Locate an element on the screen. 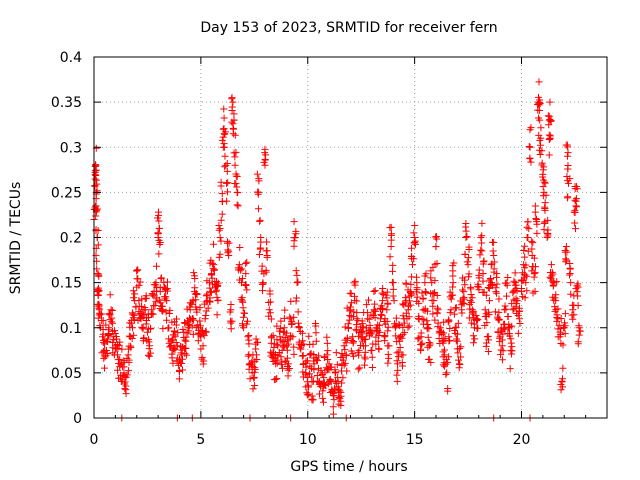 The width and height of the screenshot is (640, 480). x-tick-label: 10 is located at coordinates (308, 440).